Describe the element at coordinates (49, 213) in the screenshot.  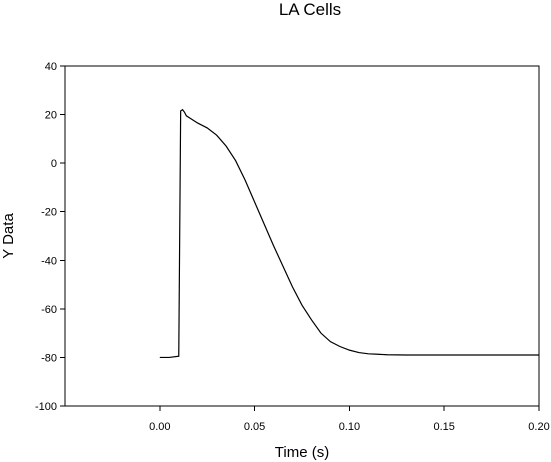
I see `y-tick-label: -20` at that location.